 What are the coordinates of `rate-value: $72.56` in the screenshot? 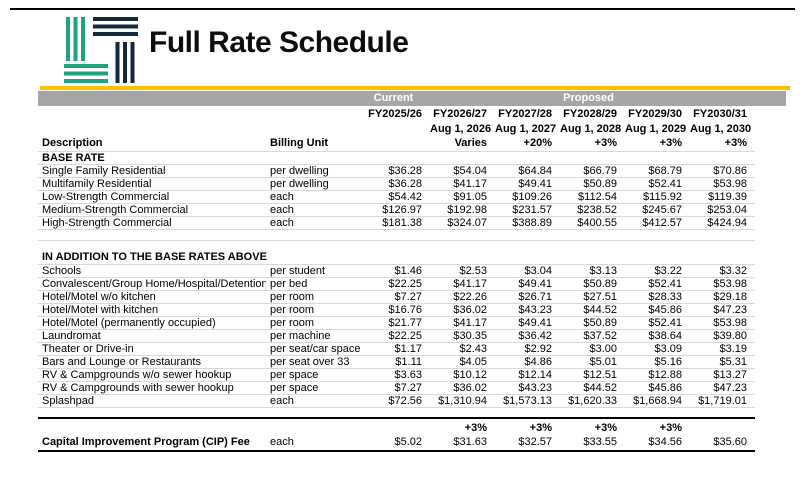 It's located at (393, 401).